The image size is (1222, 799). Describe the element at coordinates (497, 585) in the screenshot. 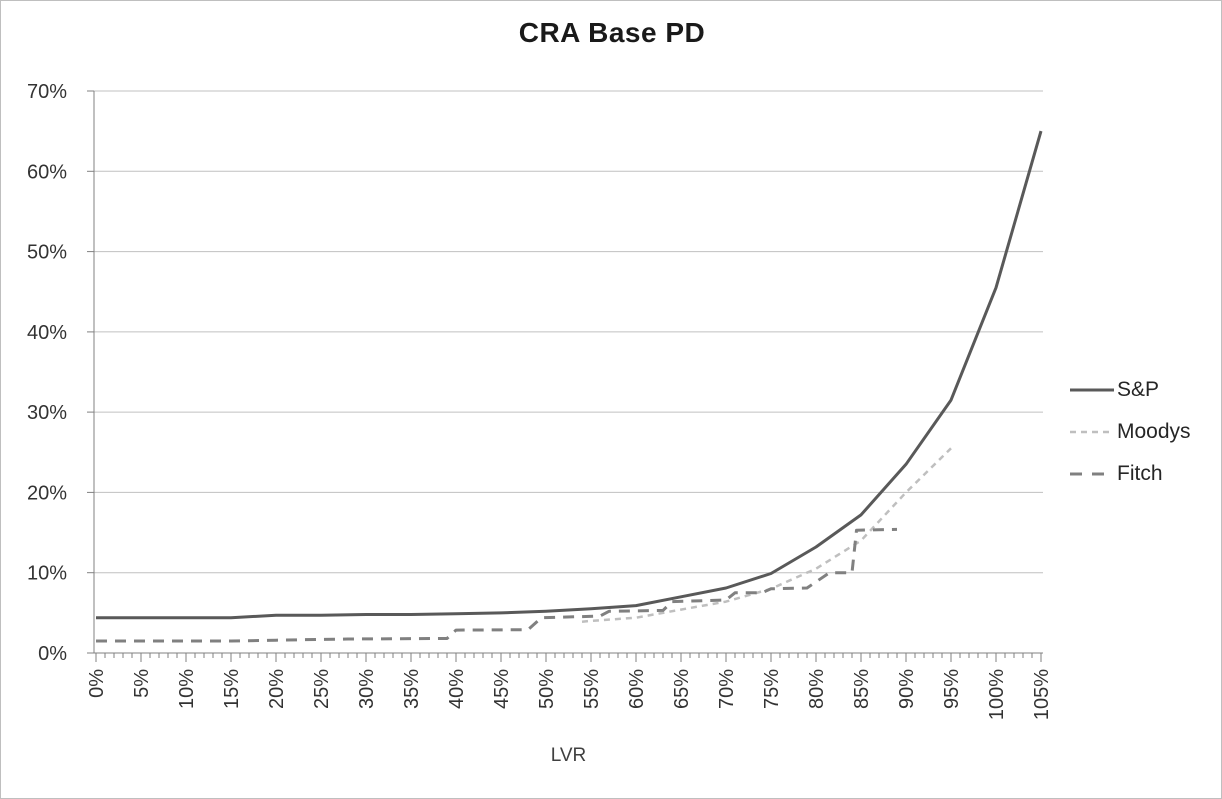

I see `series-line-fitch` at that location.